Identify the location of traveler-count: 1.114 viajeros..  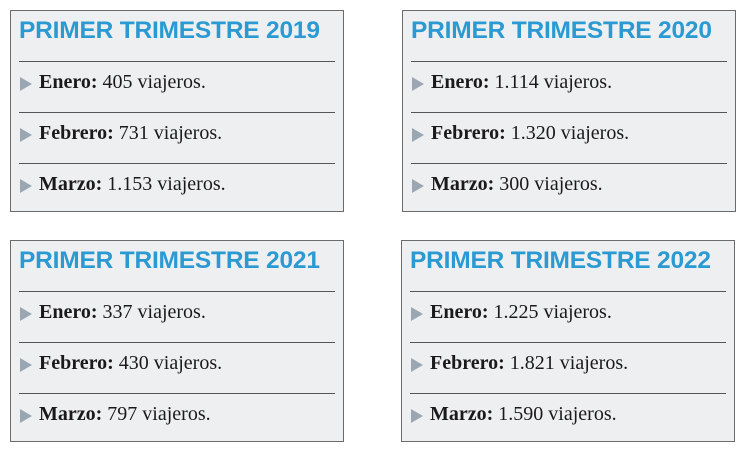
(553, 82).